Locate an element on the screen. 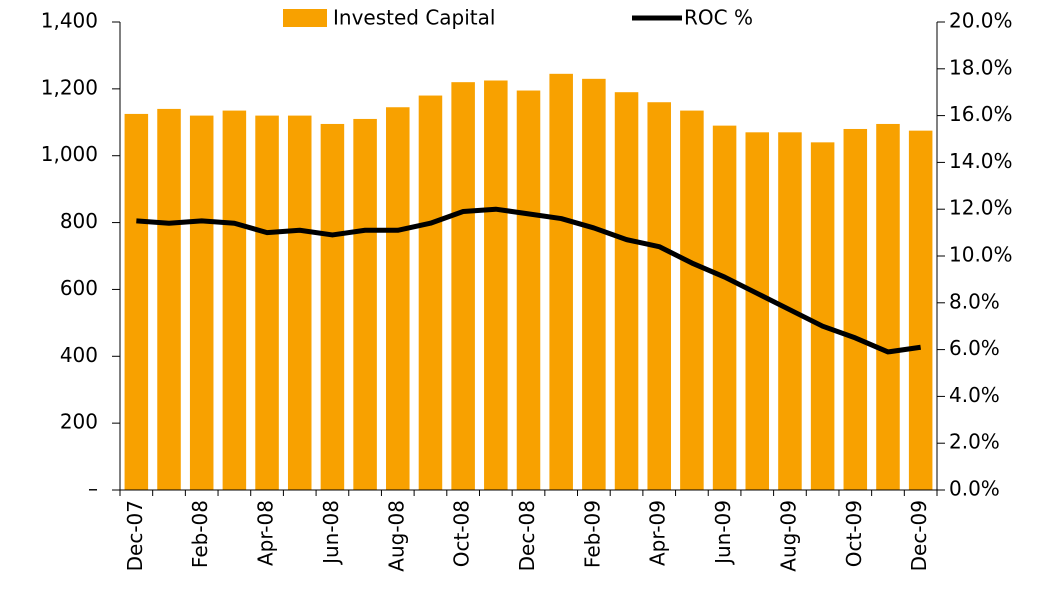 This screenshot has height=605, width=1053. x-tick-label: Dec-08 is located at coordinates (527, 535).